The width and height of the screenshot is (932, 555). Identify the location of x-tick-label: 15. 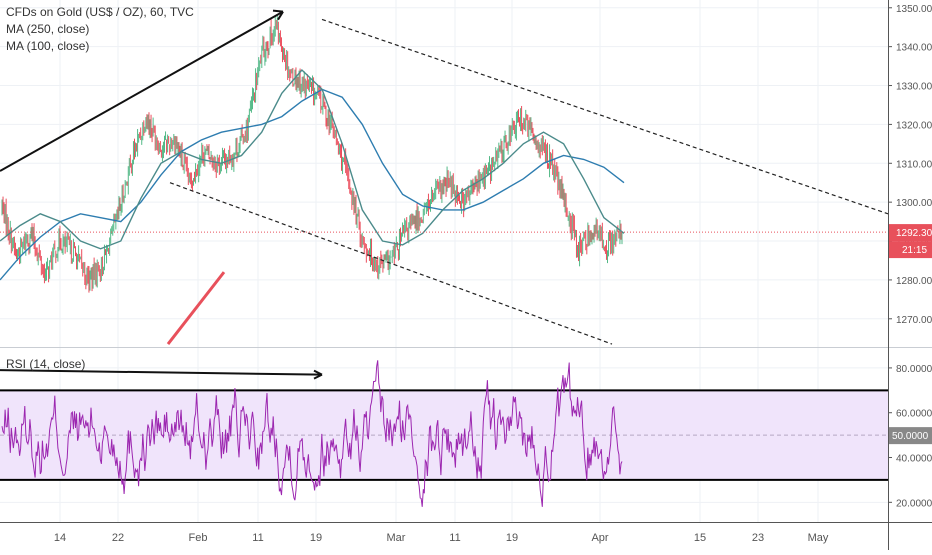
(700, 538).